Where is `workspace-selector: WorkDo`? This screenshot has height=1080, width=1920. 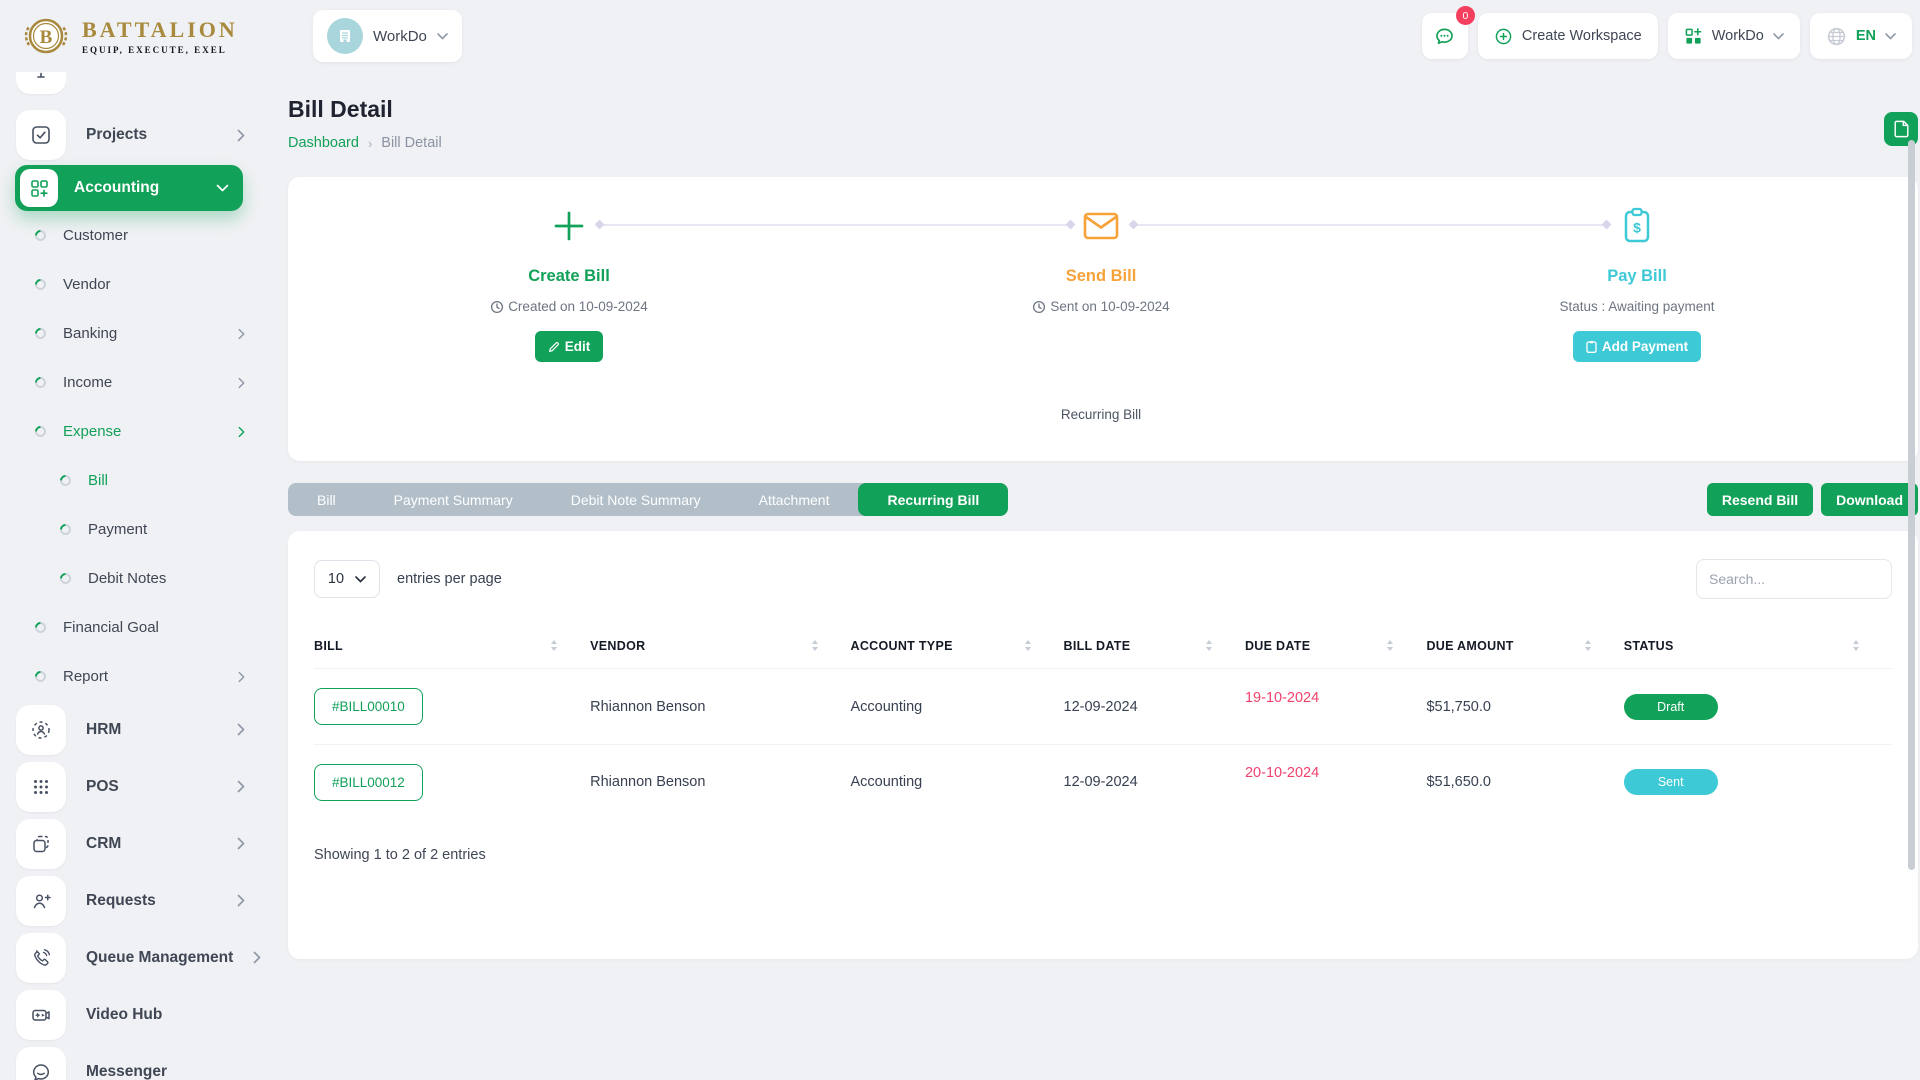 workspace-selector: WorkDo is located at coordinates (387, 36).